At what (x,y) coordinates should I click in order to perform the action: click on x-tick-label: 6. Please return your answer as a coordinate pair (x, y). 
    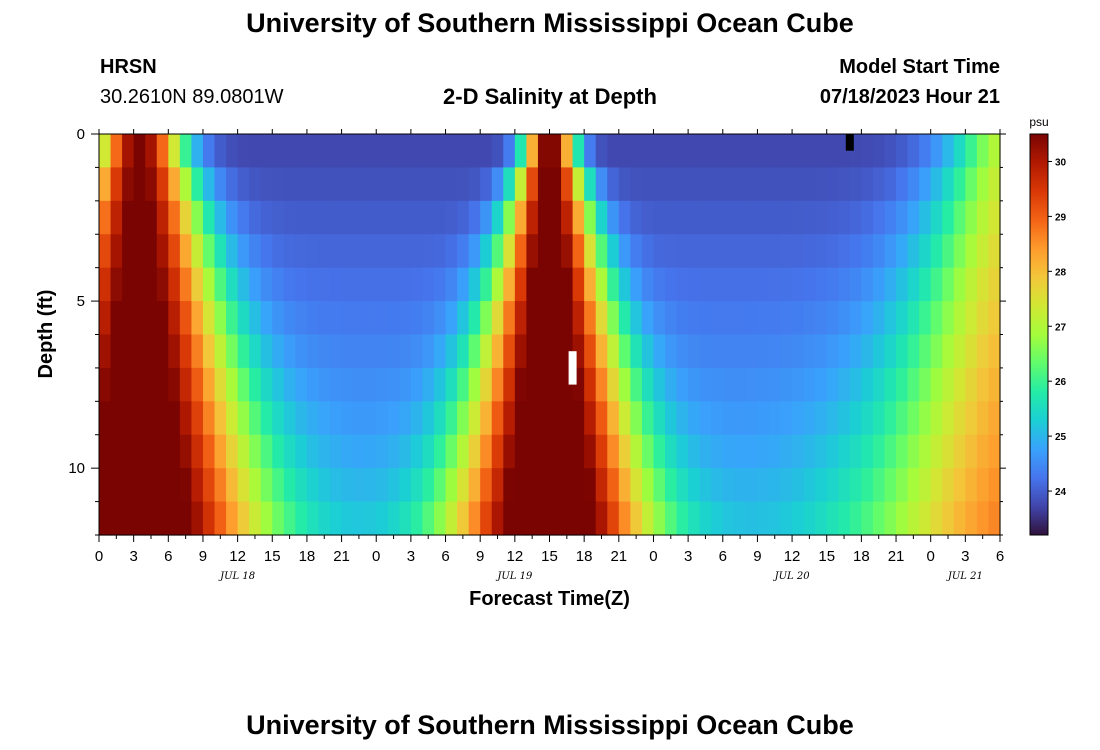
    Looking at the image, I should click on (1000, 556).